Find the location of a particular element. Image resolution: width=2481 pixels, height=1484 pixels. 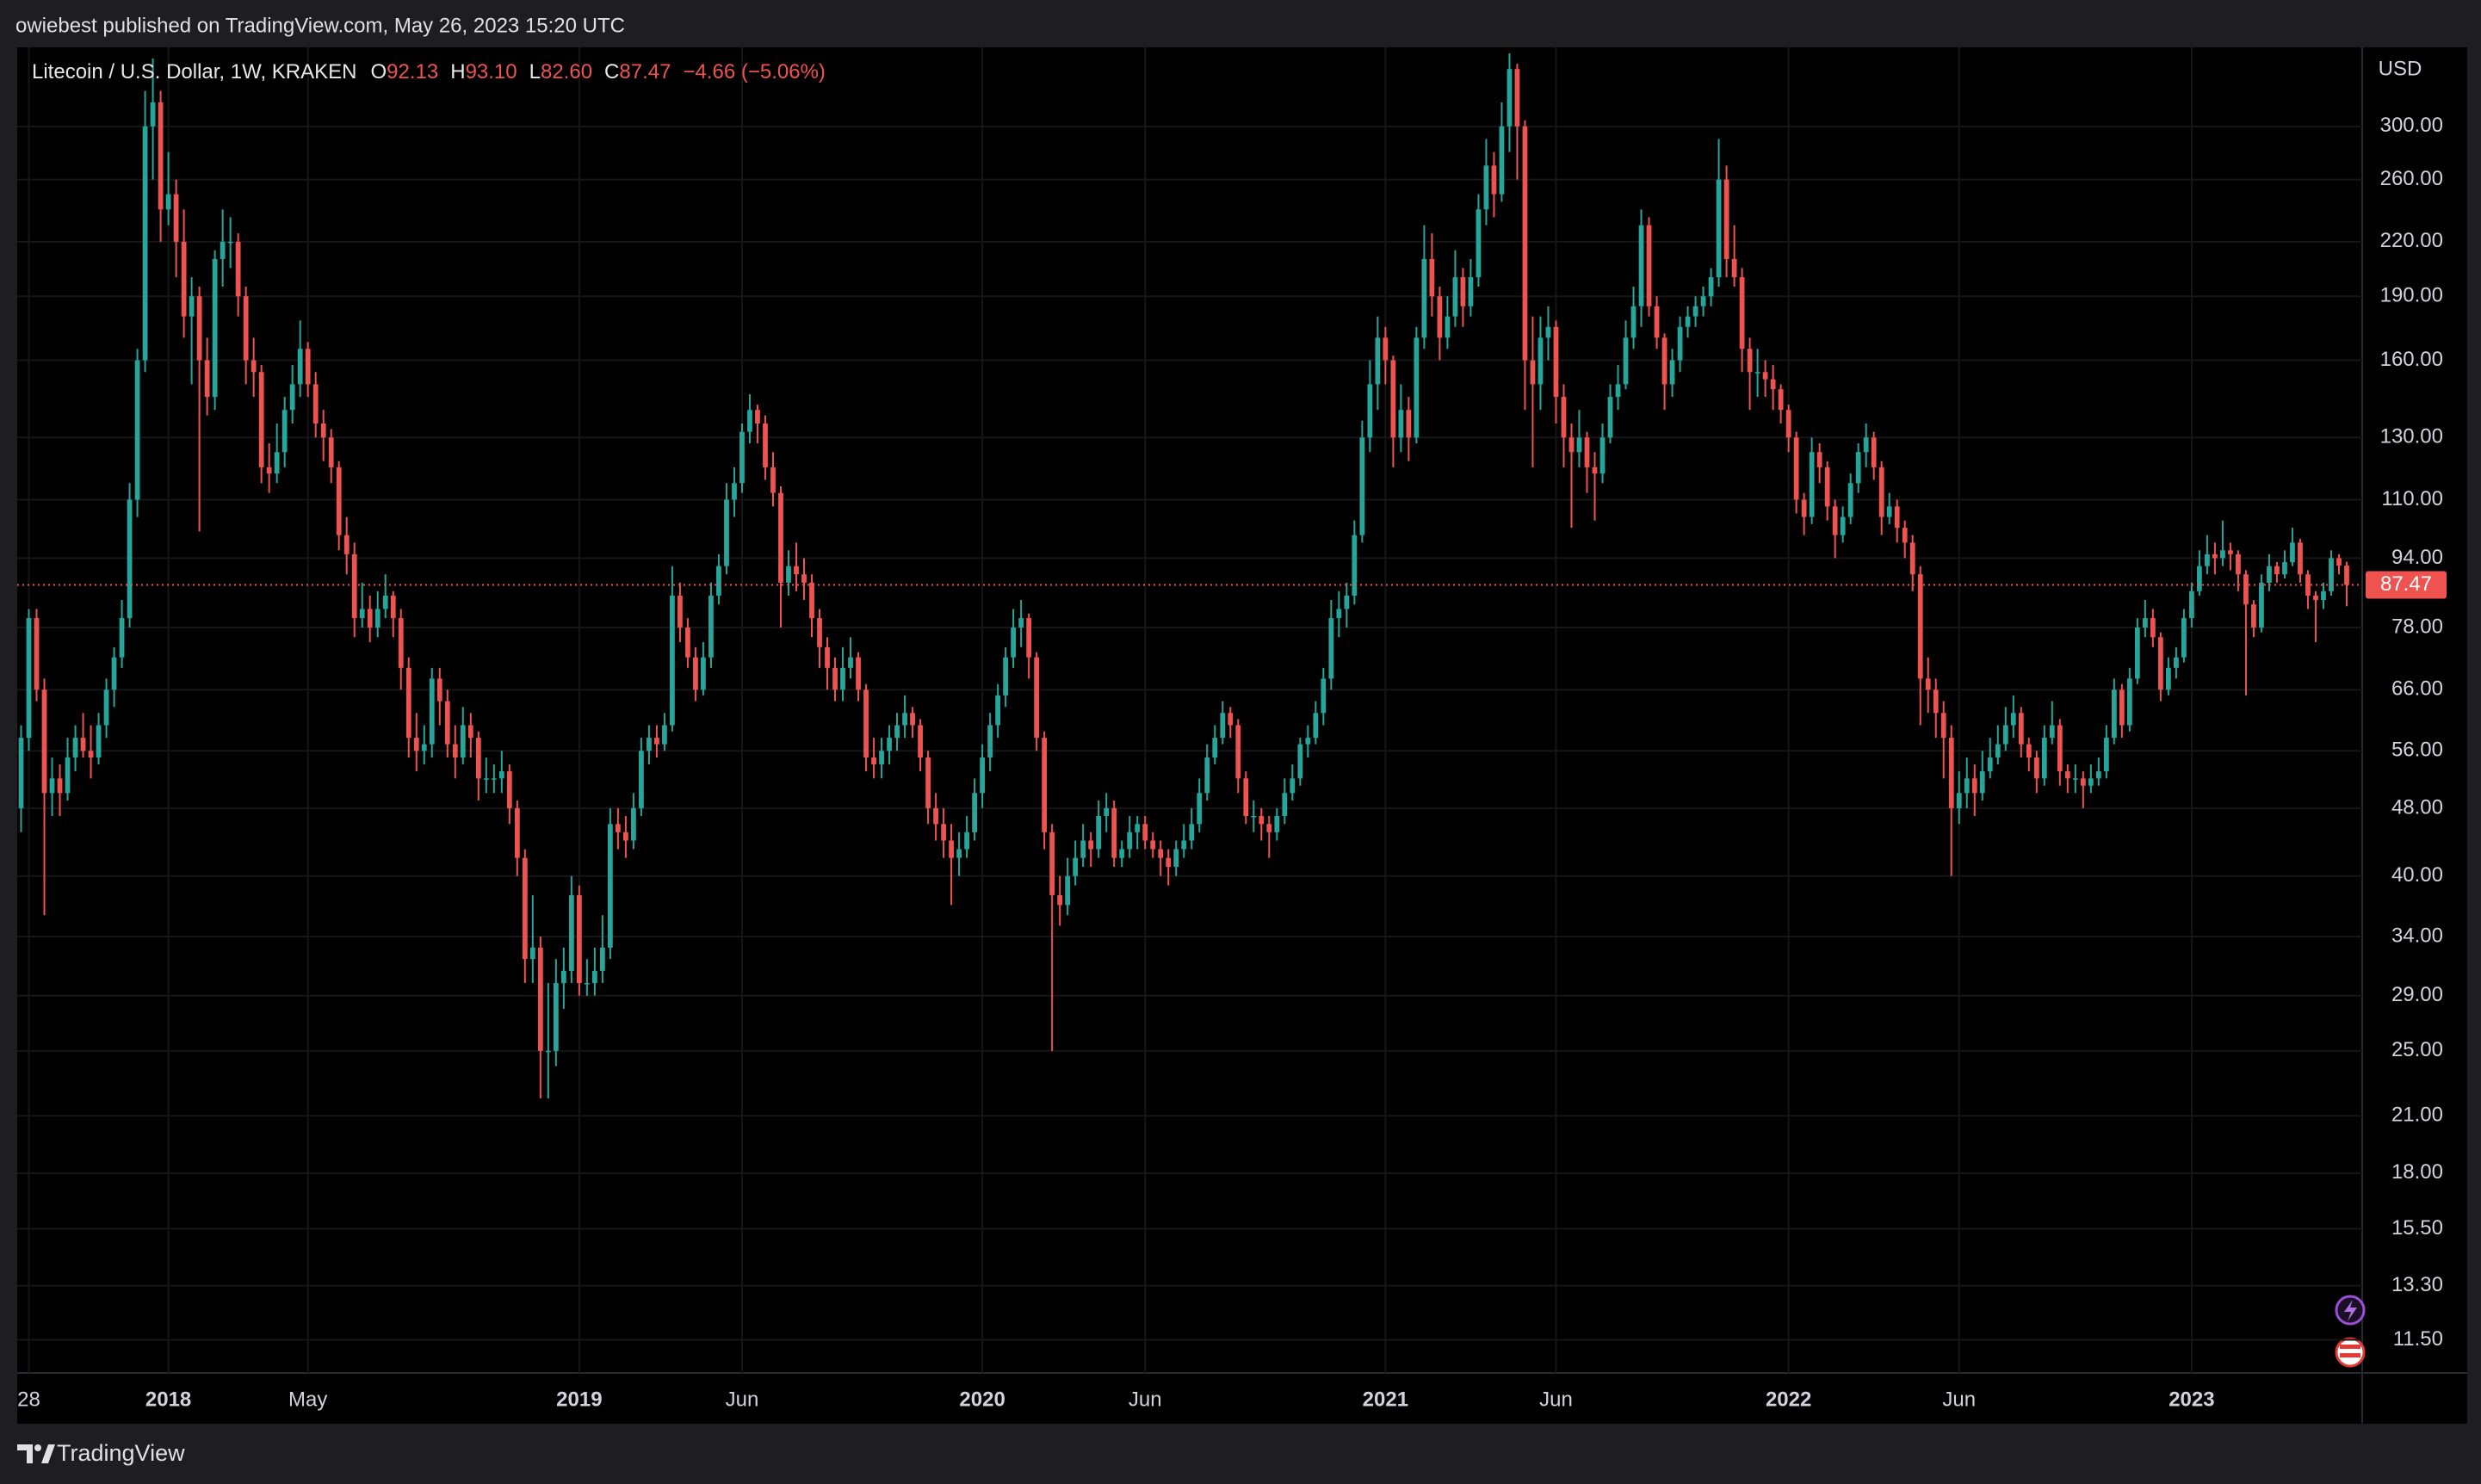

y-tick-label: 66.00 is located at coordinates (2417, 689).